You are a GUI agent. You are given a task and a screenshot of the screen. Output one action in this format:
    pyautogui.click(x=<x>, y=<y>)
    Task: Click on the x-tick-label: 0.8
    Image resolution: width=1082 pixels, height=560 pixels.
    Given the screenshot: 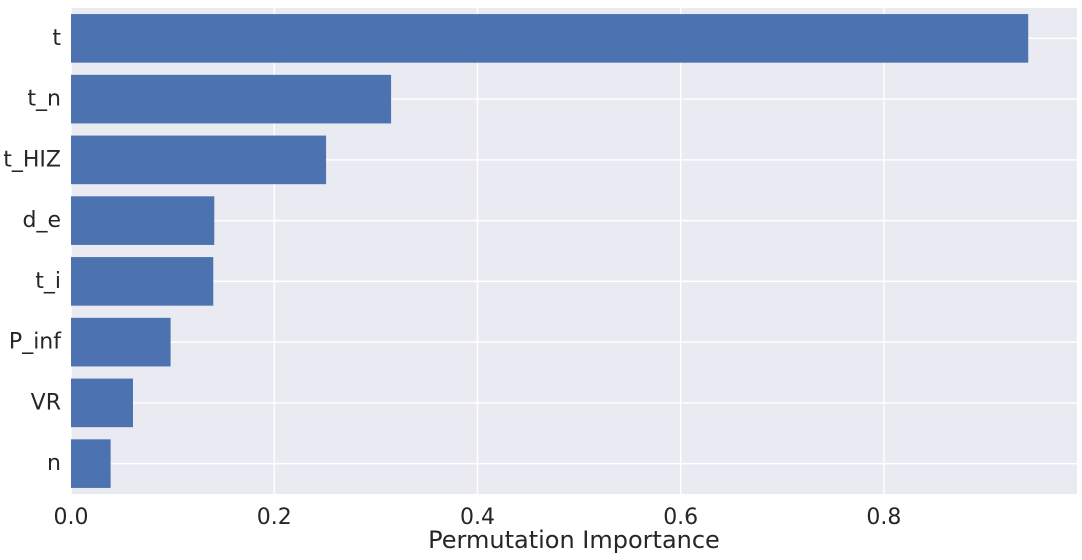 What is the action you would take?
    pyautogui.click(x=883, y=517)
    